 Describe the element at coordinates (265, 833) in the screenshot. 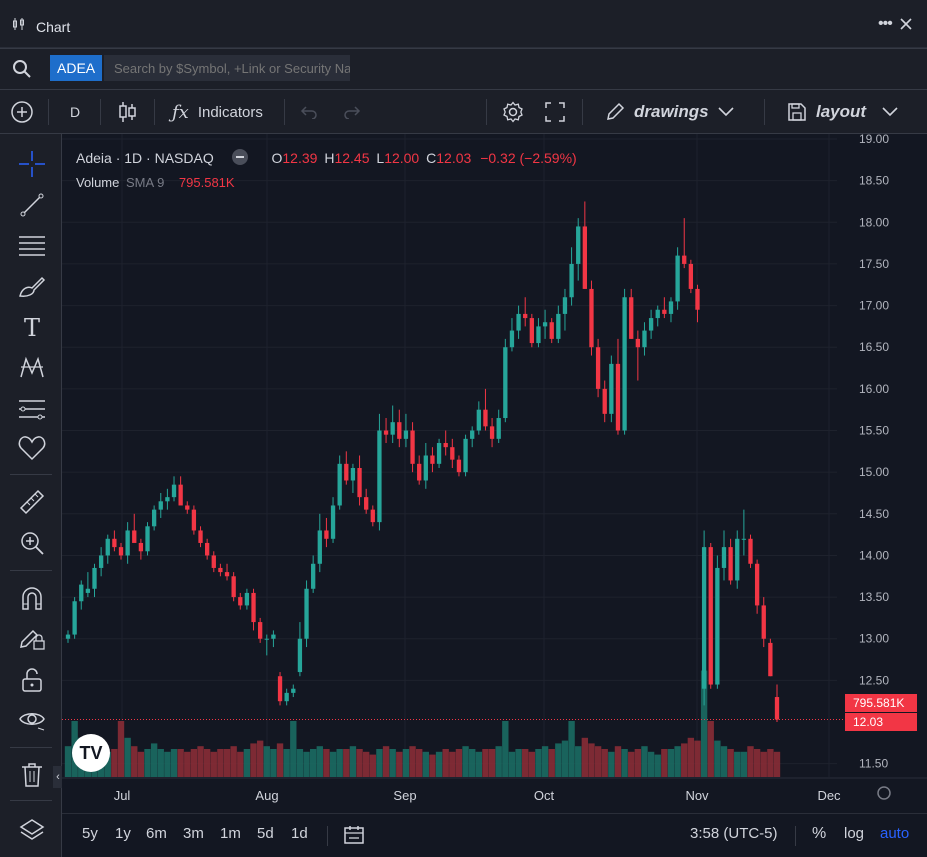

I see `range-5d: 5d` at that location.